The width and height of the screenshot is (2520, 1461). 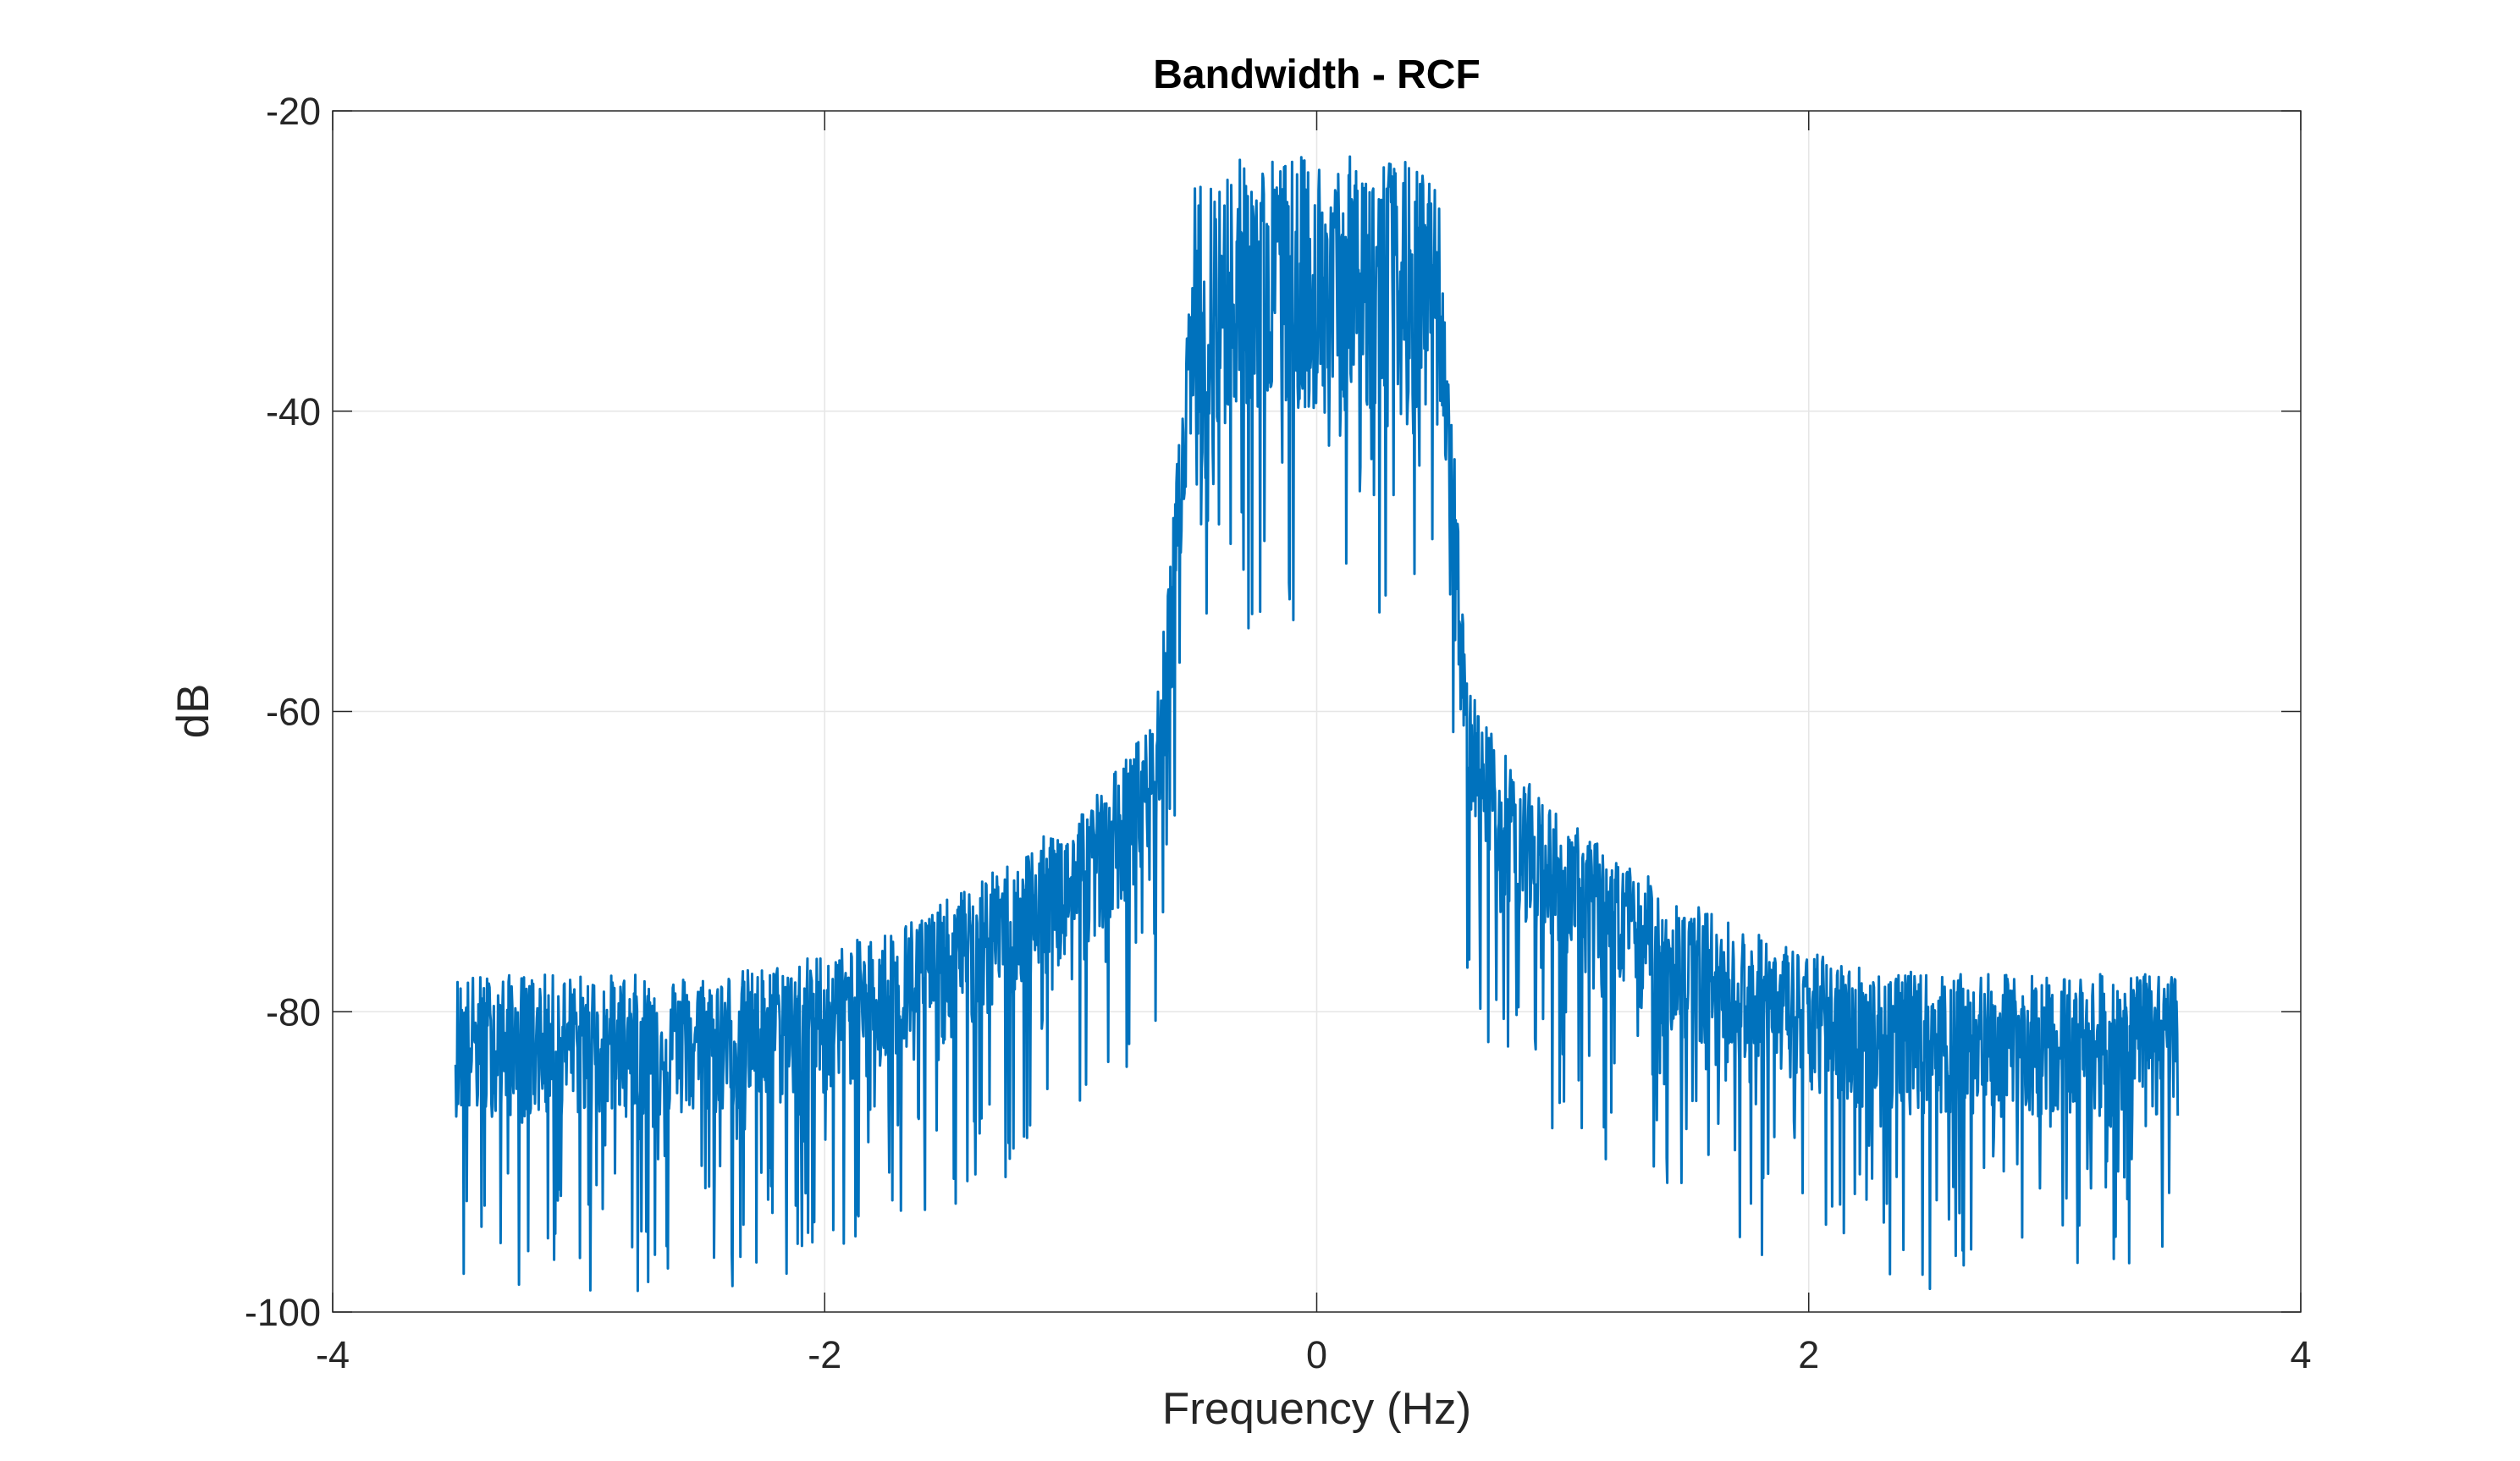 I want to click on y-tick-label: -100, so click(x=283, y=1312).